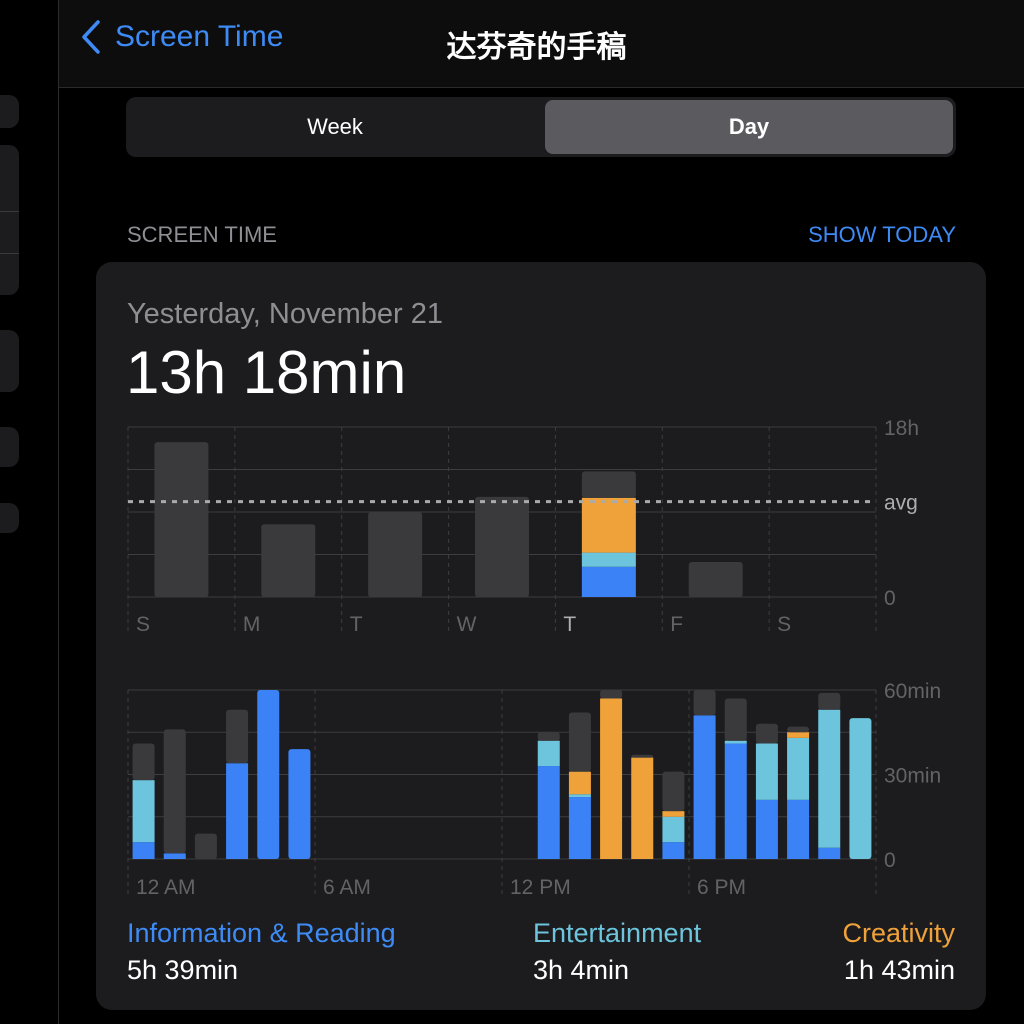 The width and height of the screenshot is (1024, 1024). What do you see at coordinates (882, 234) in the screenshot?
I see `show-today-button: SHOW TODAY` at bounding box center [882, 234].